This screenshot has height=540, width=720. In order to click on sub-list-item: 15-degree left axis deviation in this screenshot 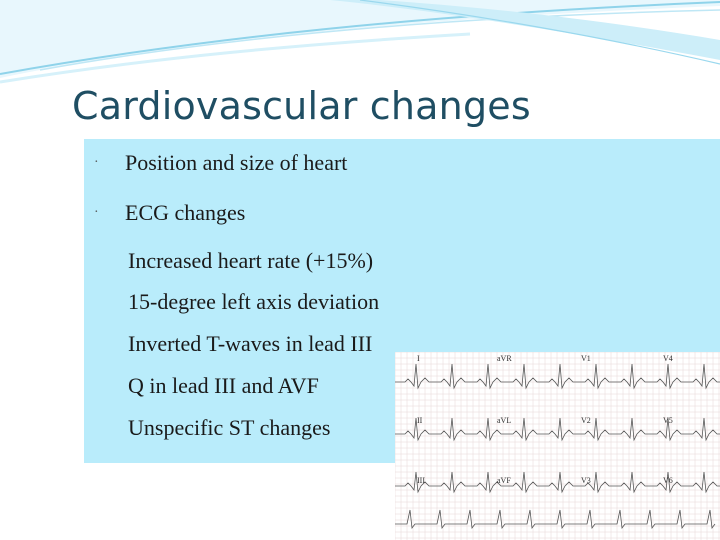, I will do `click(254, 301)`.